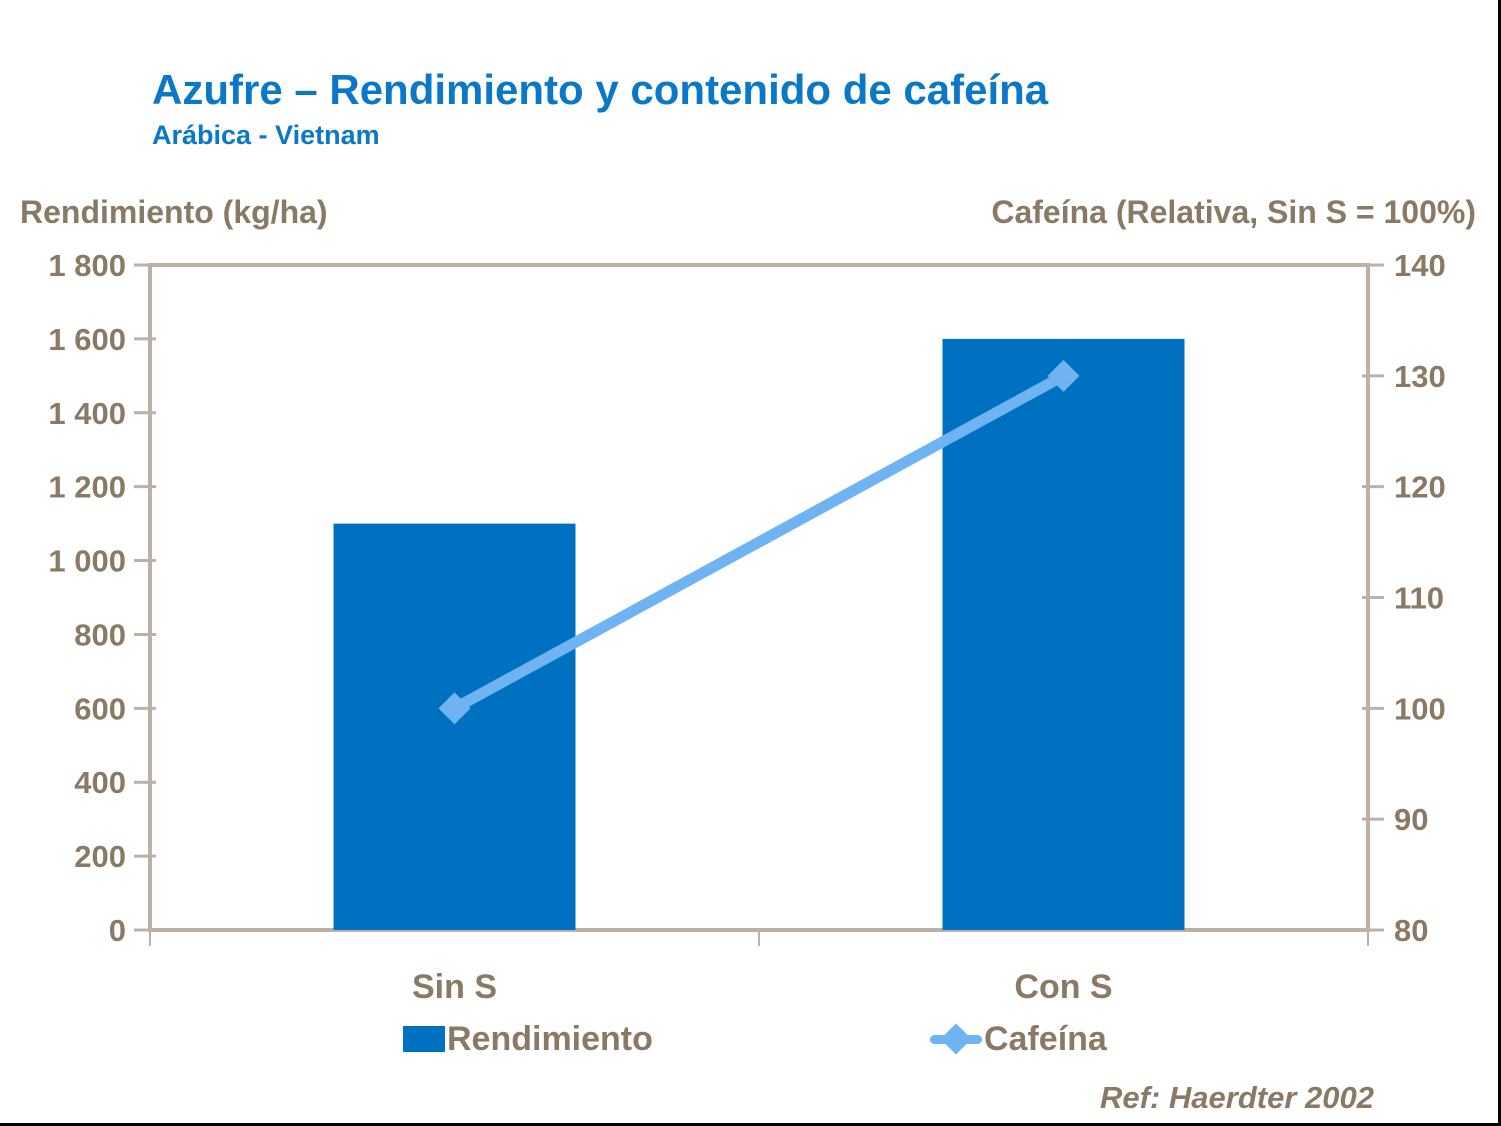 This screenshot has width=1501, height=1126. What do you see at coordinates (454, 708) in the screenshot?
I see `line-marker-sin-s` at bounding box center [454, 708].